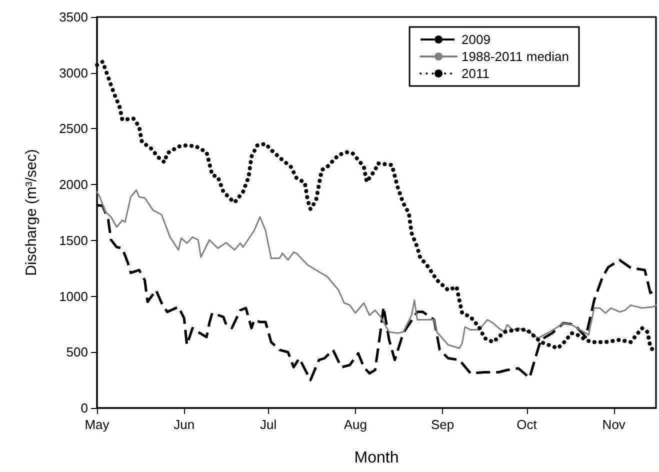 Image resolution: width=659 pixels, height=472 pixels. What do you see at coordinates (476, 73) in the screenshot?
I see `legend-label: 2011` at bounding box center [476, 73].